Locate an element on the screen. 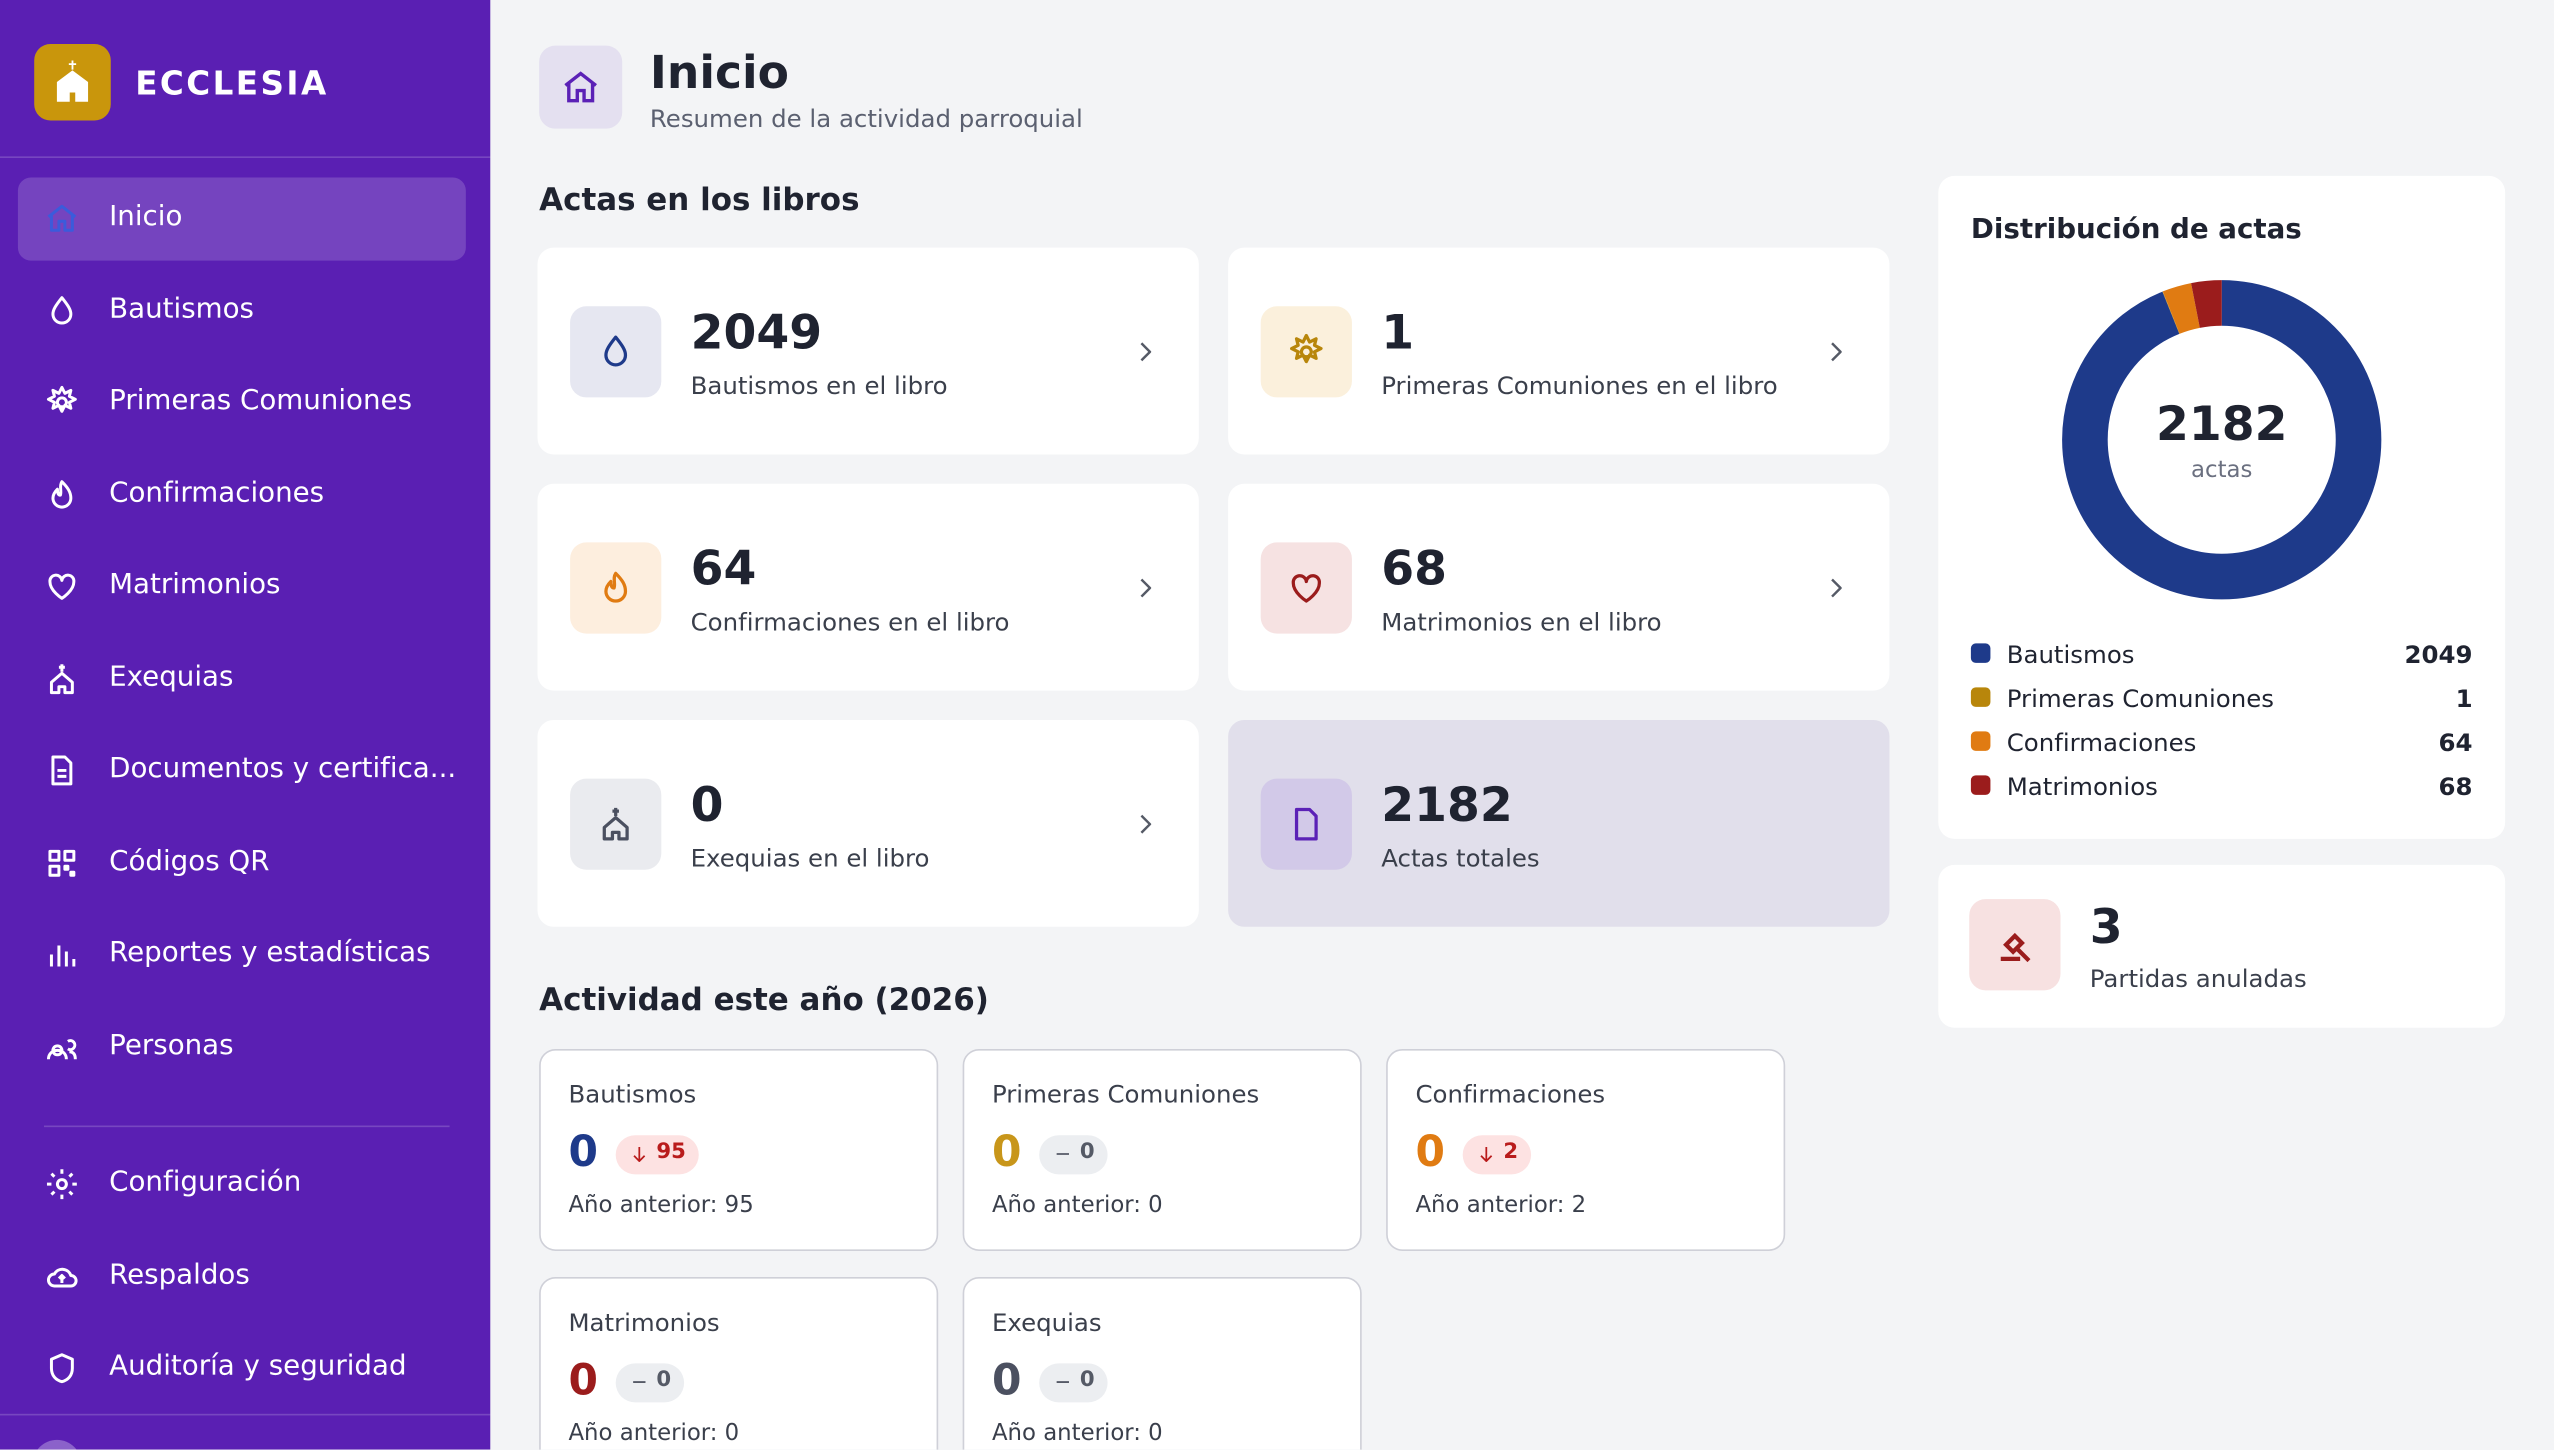 This screenshot has width=2554, height=1450. gavel-icon is located at coordinates (2015, 947).